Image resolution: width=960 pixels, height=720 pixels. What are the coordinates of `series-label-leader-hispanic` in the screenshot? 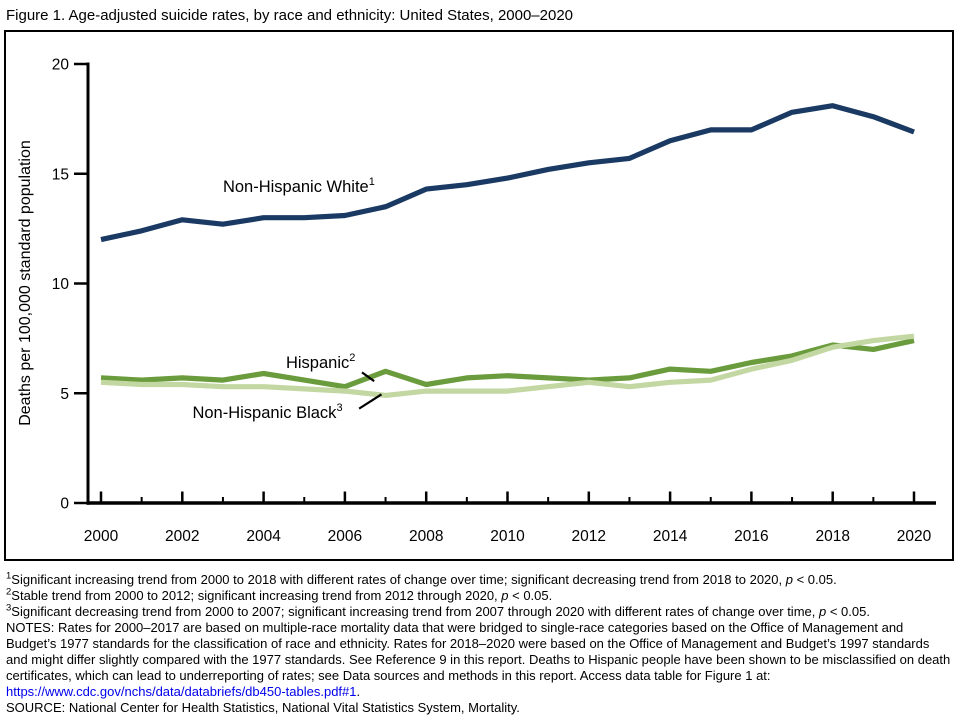 It's located at (368, 377).